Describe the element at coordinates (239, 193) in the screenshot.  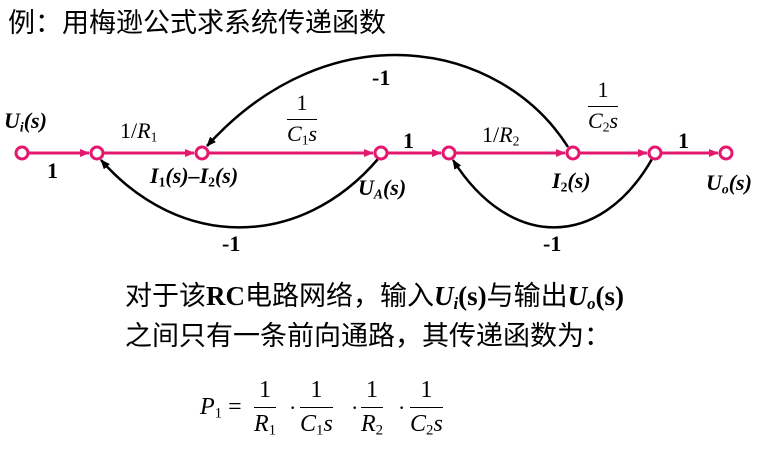
I see `feedback-left` at that location.